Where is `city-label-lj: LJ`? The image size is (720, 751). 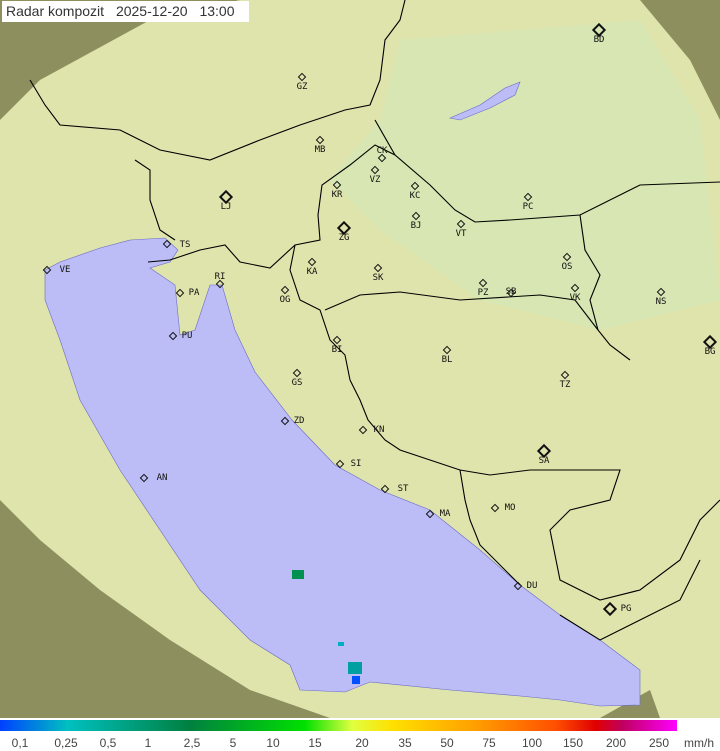 city-label-lj: LJ is located at coordinates (226, 207).